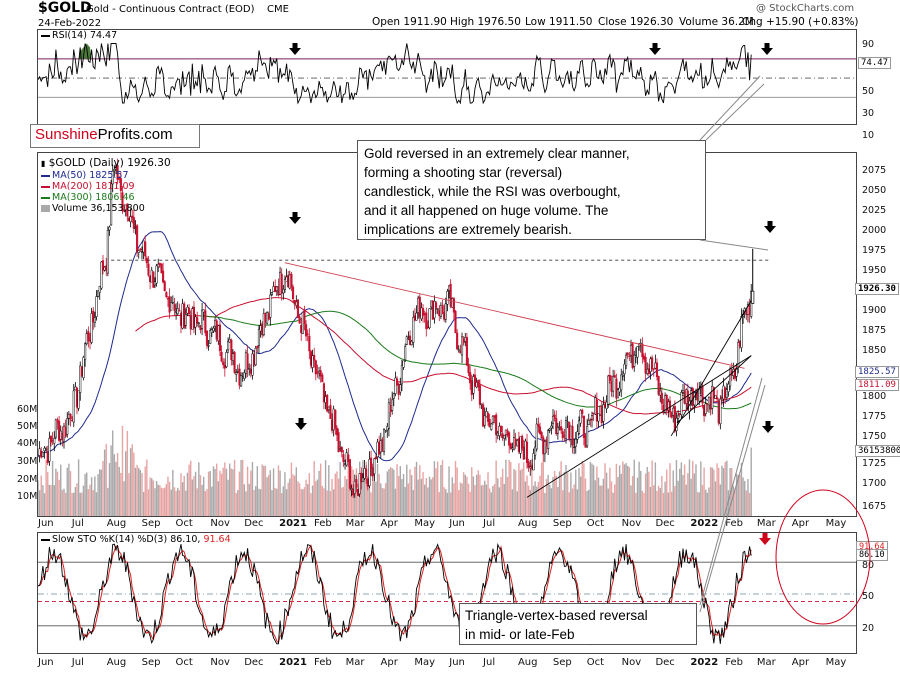 The image size is (900, 673). What do you see at coordinates (877, 289) in the screenshot?
I see `close-price-tag: 1926.30` at bounding box center [877, 289].